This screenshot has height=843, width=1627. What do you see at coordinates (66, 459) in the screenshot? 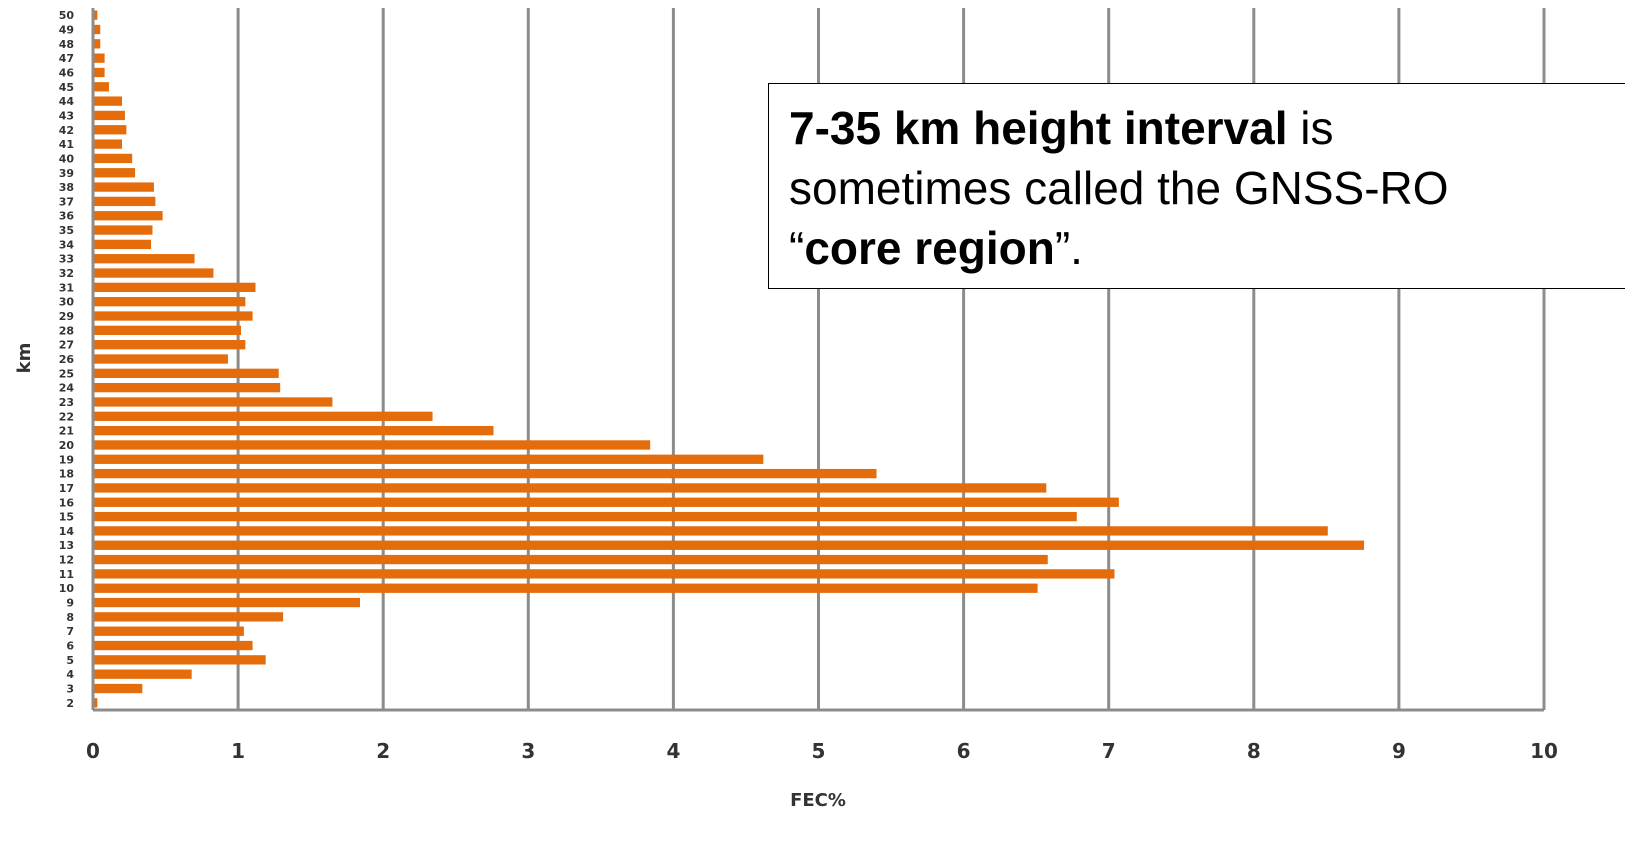
I see `y-tick-label: 19` at bounding box center [66, 459].